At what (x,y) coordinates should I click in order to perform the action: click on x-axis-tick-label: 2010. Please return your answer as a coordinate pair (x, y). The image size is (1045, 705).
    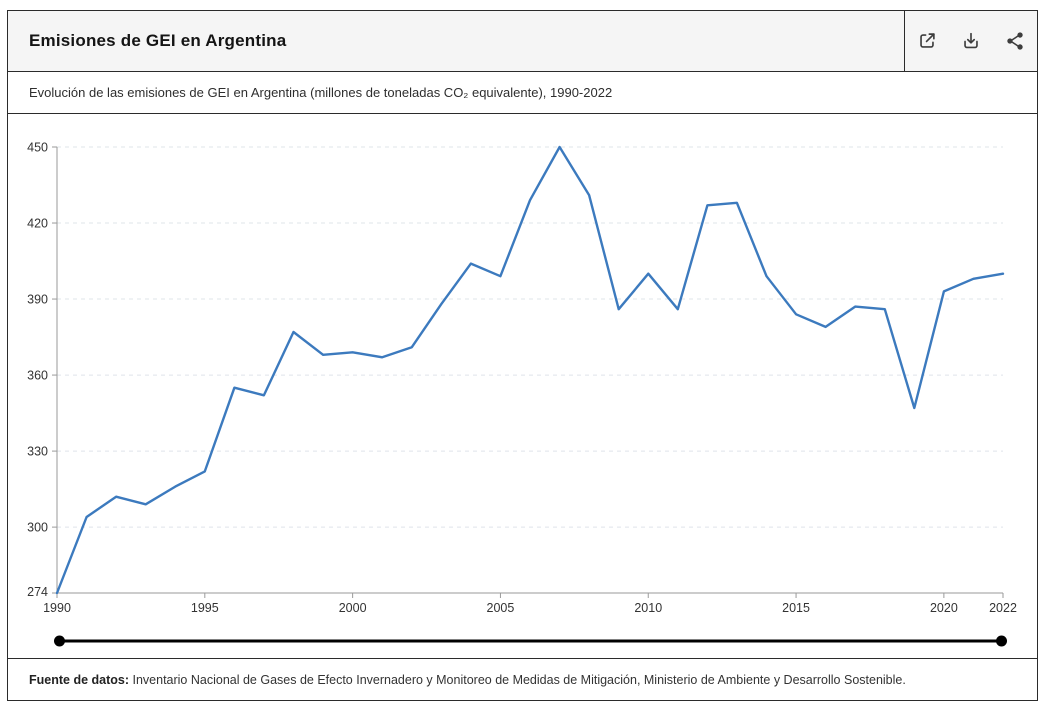
    Looking at the image, I should click on (648, 608).